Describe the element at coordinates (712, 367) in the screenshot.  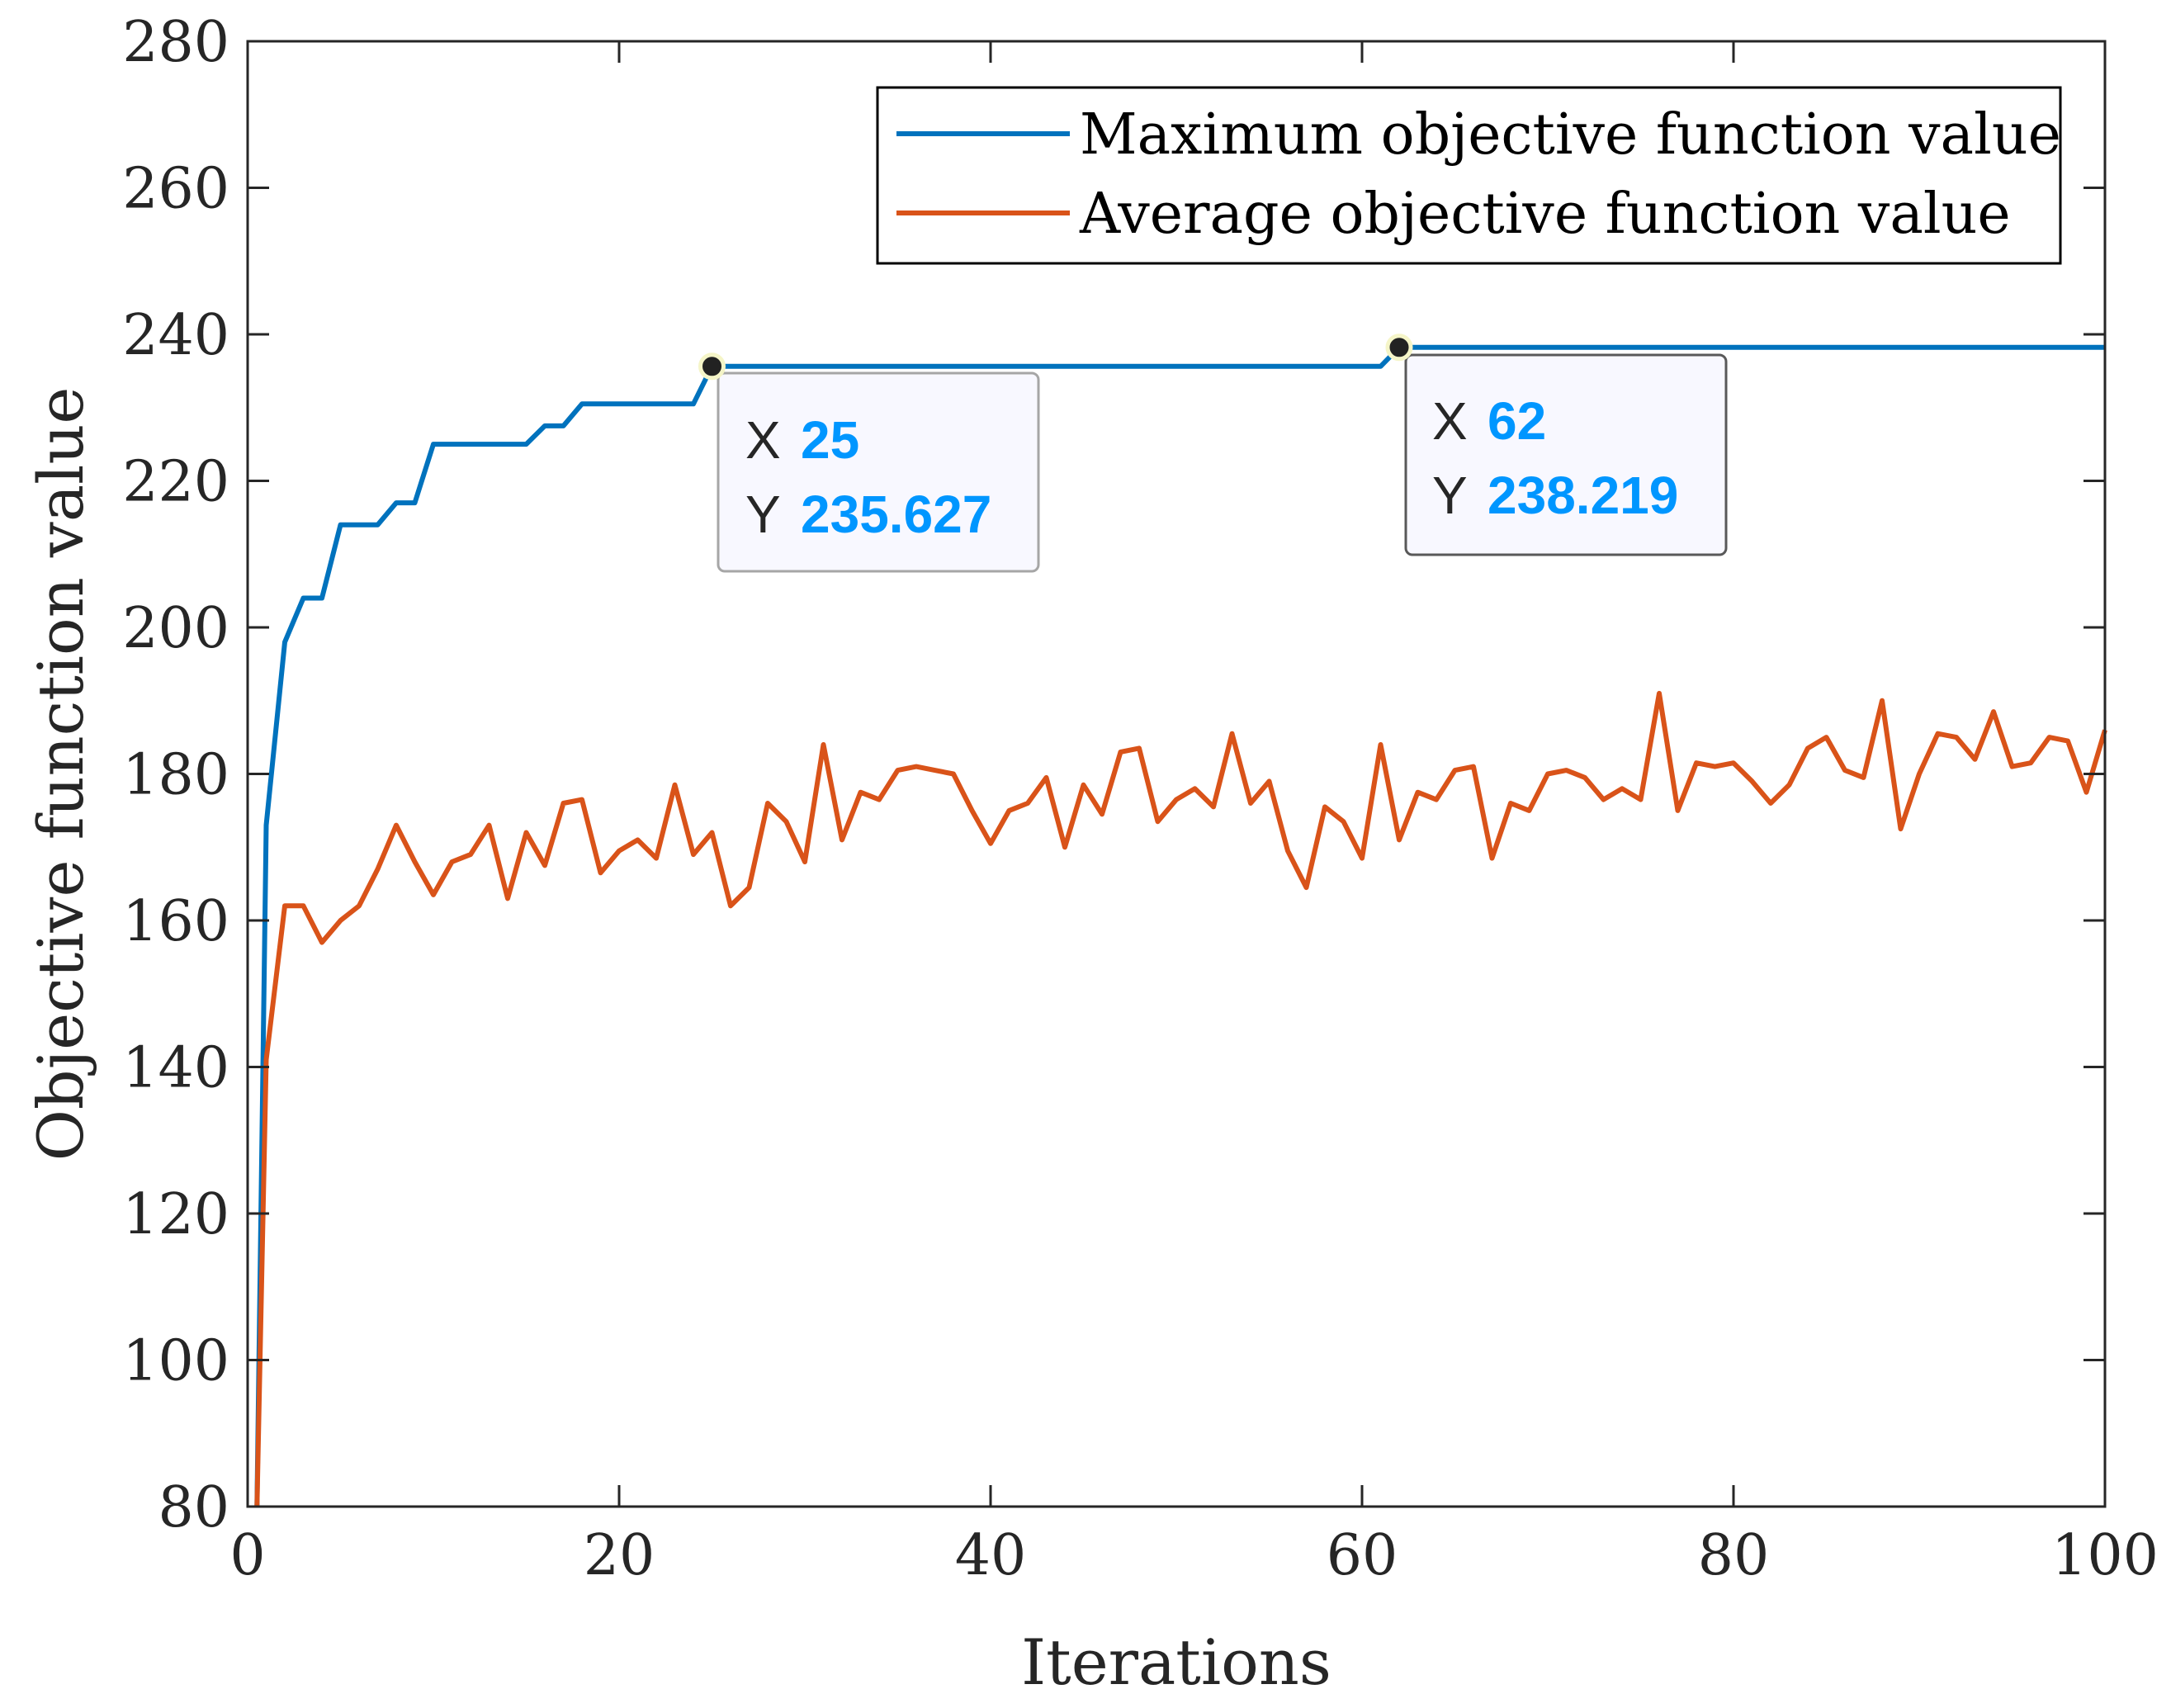
I see `datatip-1-marker` at that location.